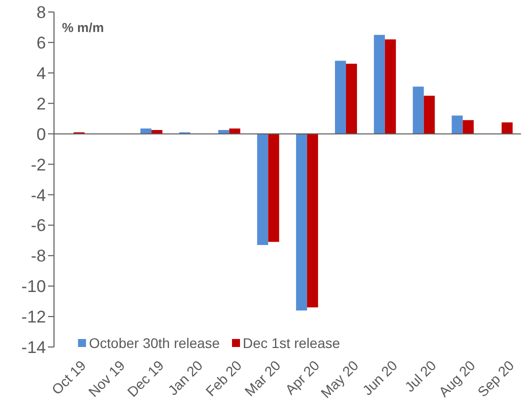  I want to click on y-tick-label: -14, so click(33, 348).